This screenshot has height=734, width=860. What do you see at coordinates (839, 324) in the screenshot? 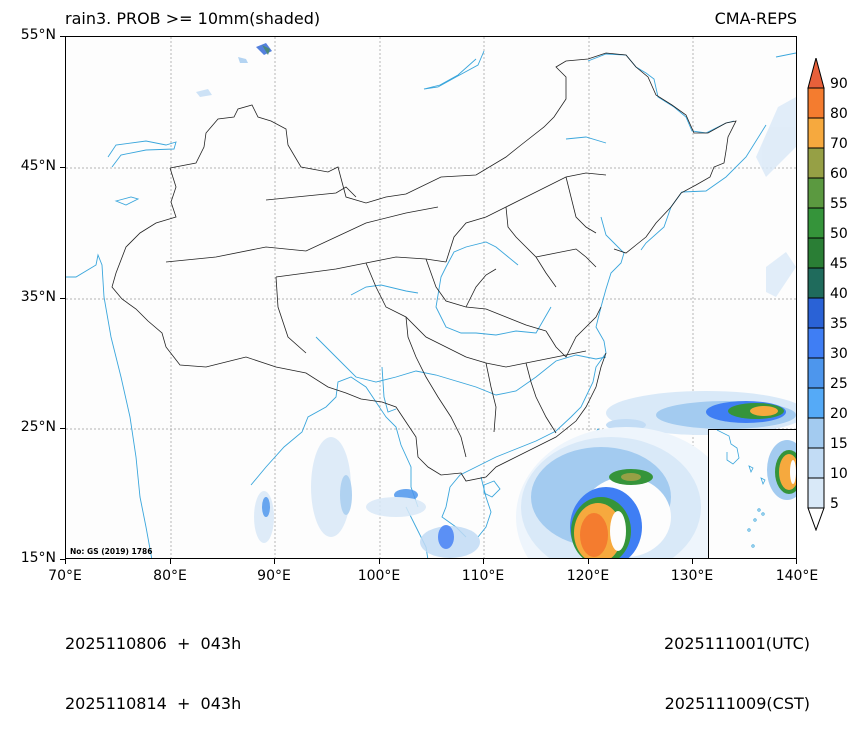
I see `colorbar-label: 35` at bounding box center [839, 324].